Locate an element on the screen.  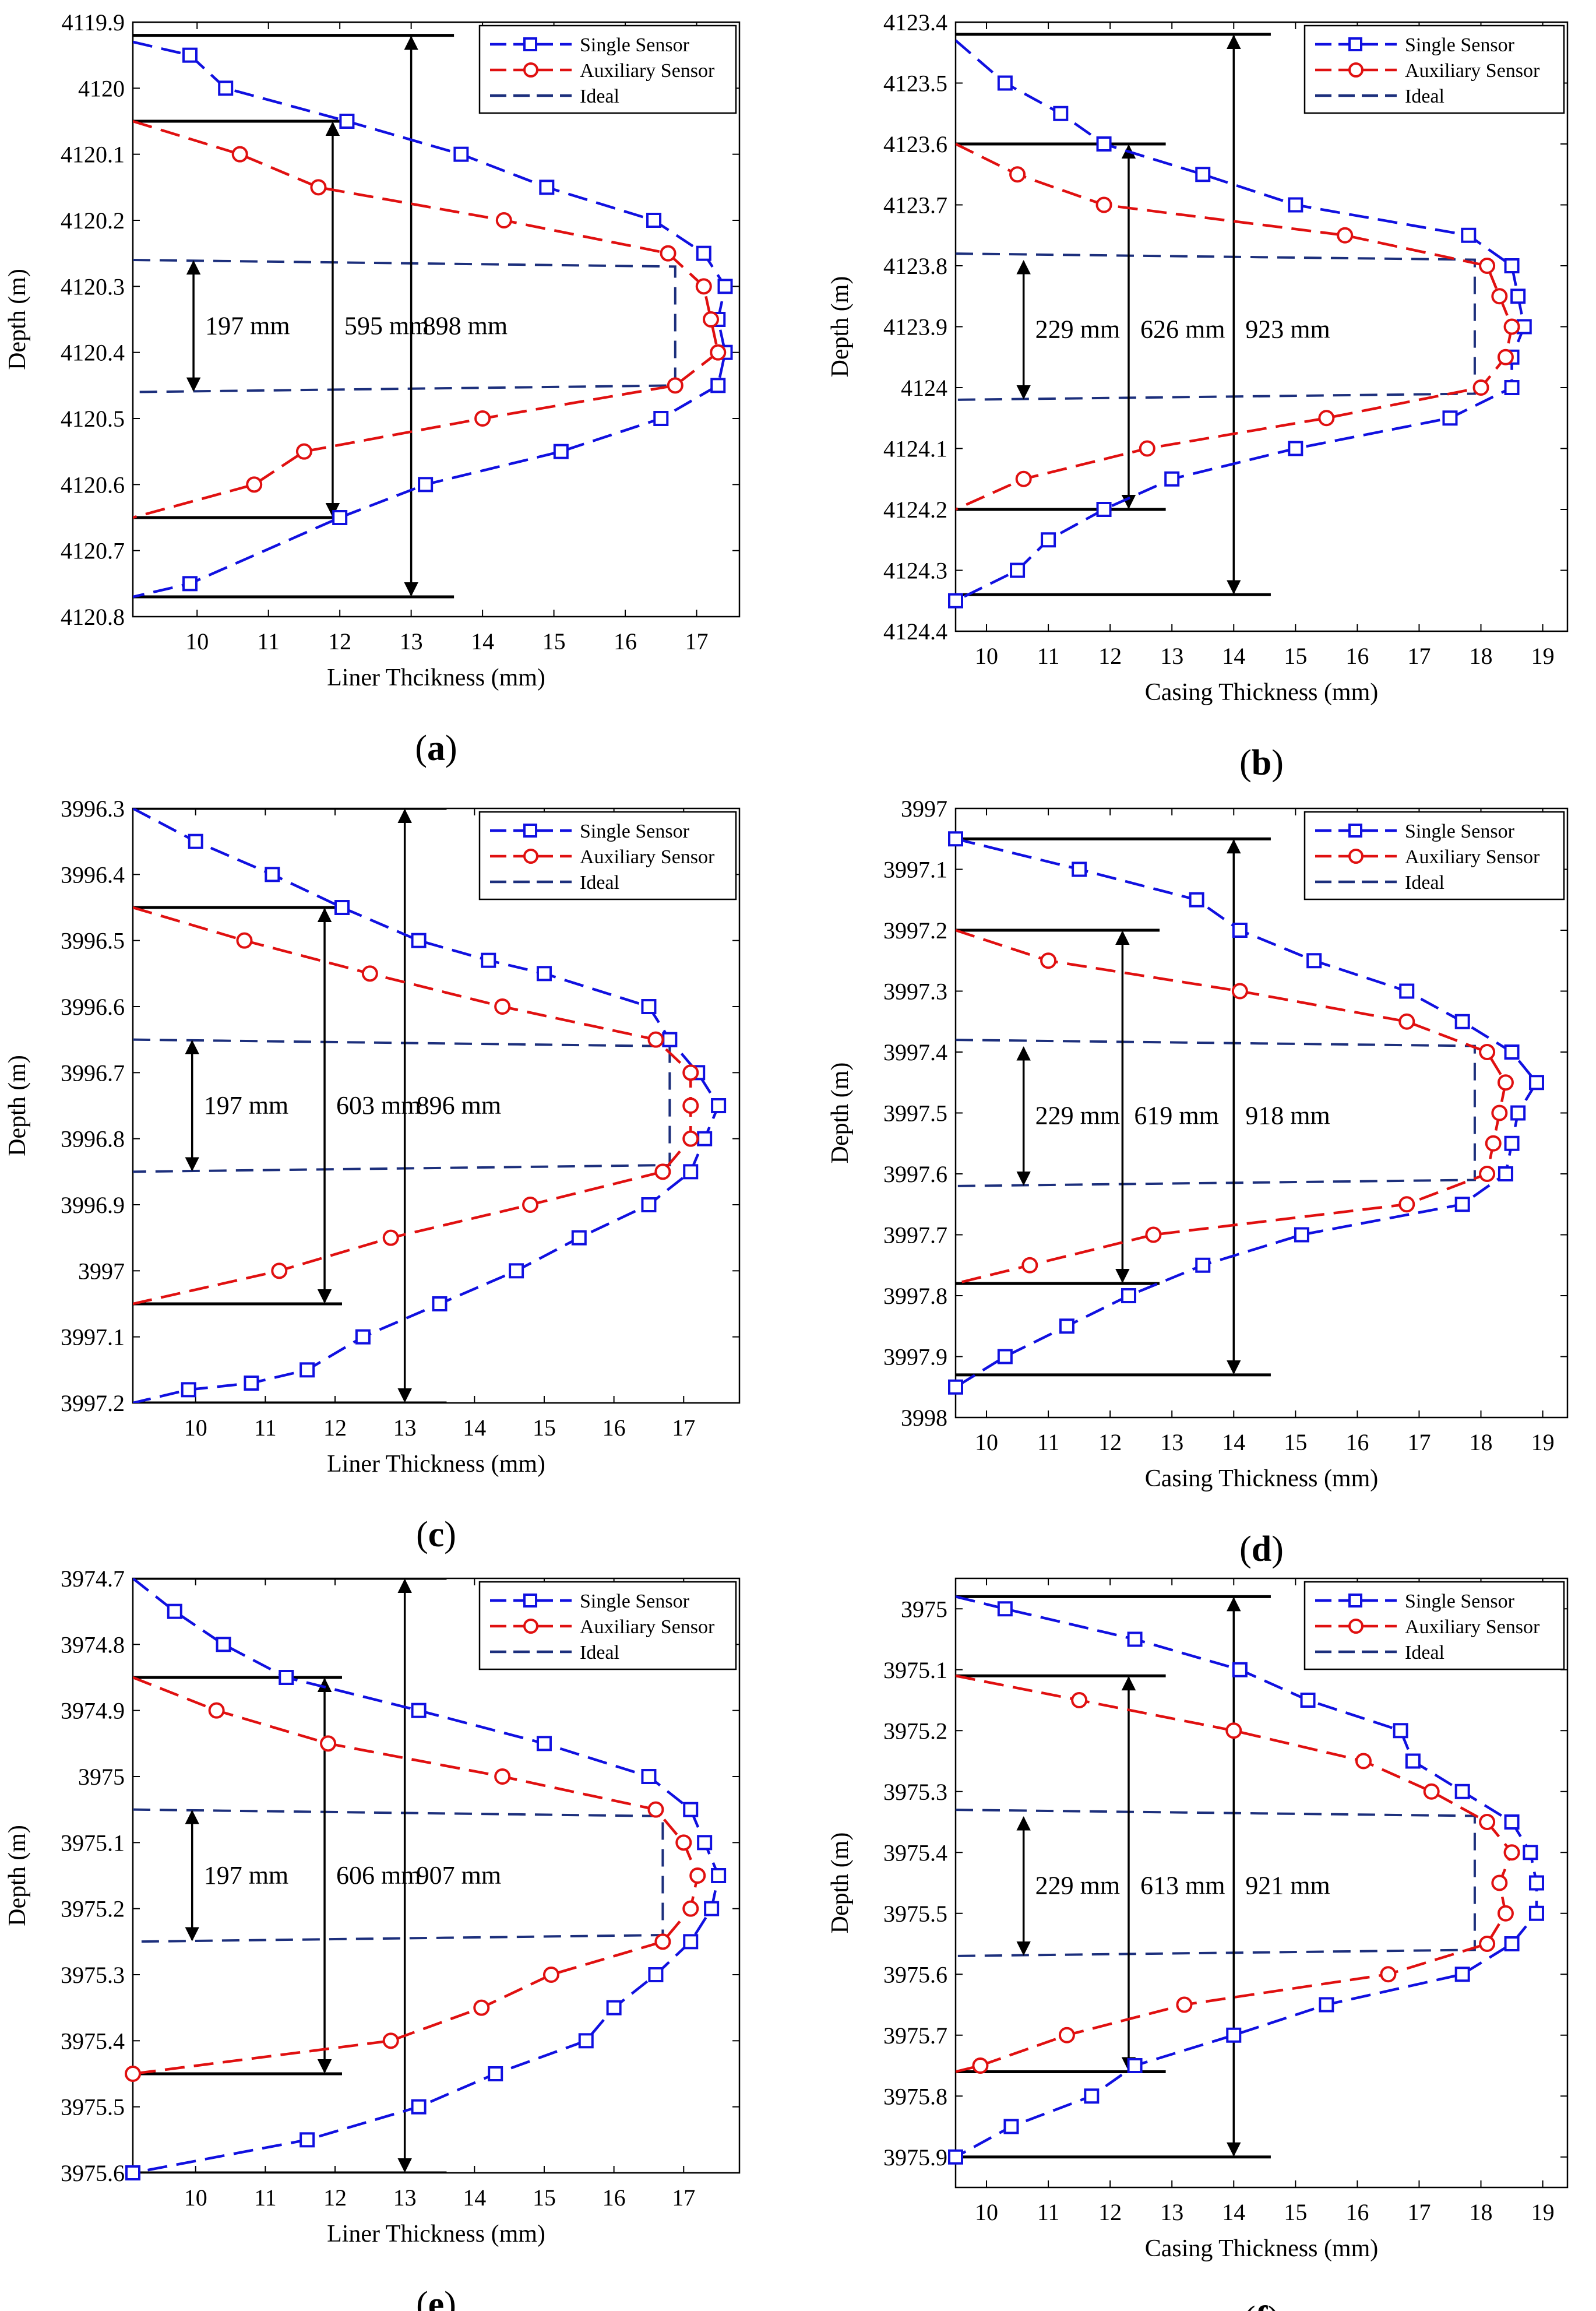
y-tick-label: 3997.2 is located at coordinates (915, 930).